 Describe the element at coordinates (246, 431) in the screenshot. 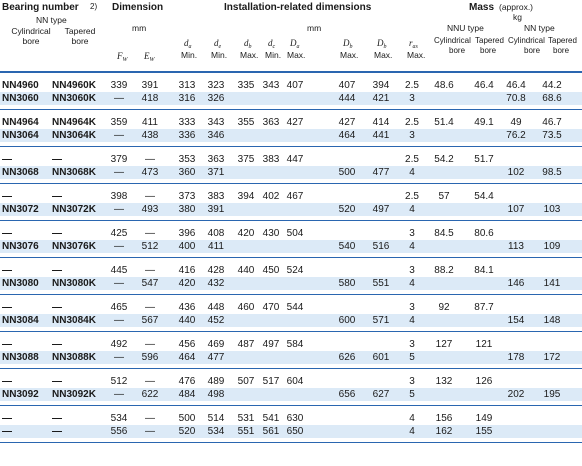

I see `table-cell-db_max: 551` at that location.